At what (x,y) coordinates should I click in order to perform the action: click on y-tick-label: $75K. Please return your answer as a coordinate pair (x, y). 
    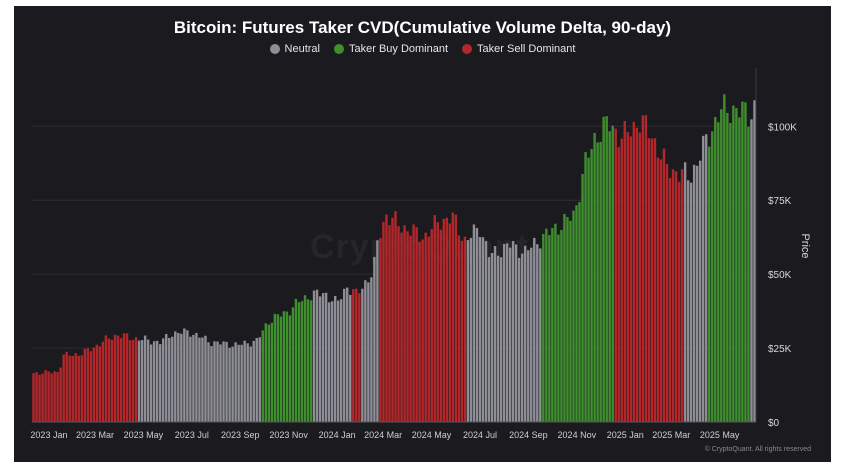
    Looking at the image, I should click on (780, 201).